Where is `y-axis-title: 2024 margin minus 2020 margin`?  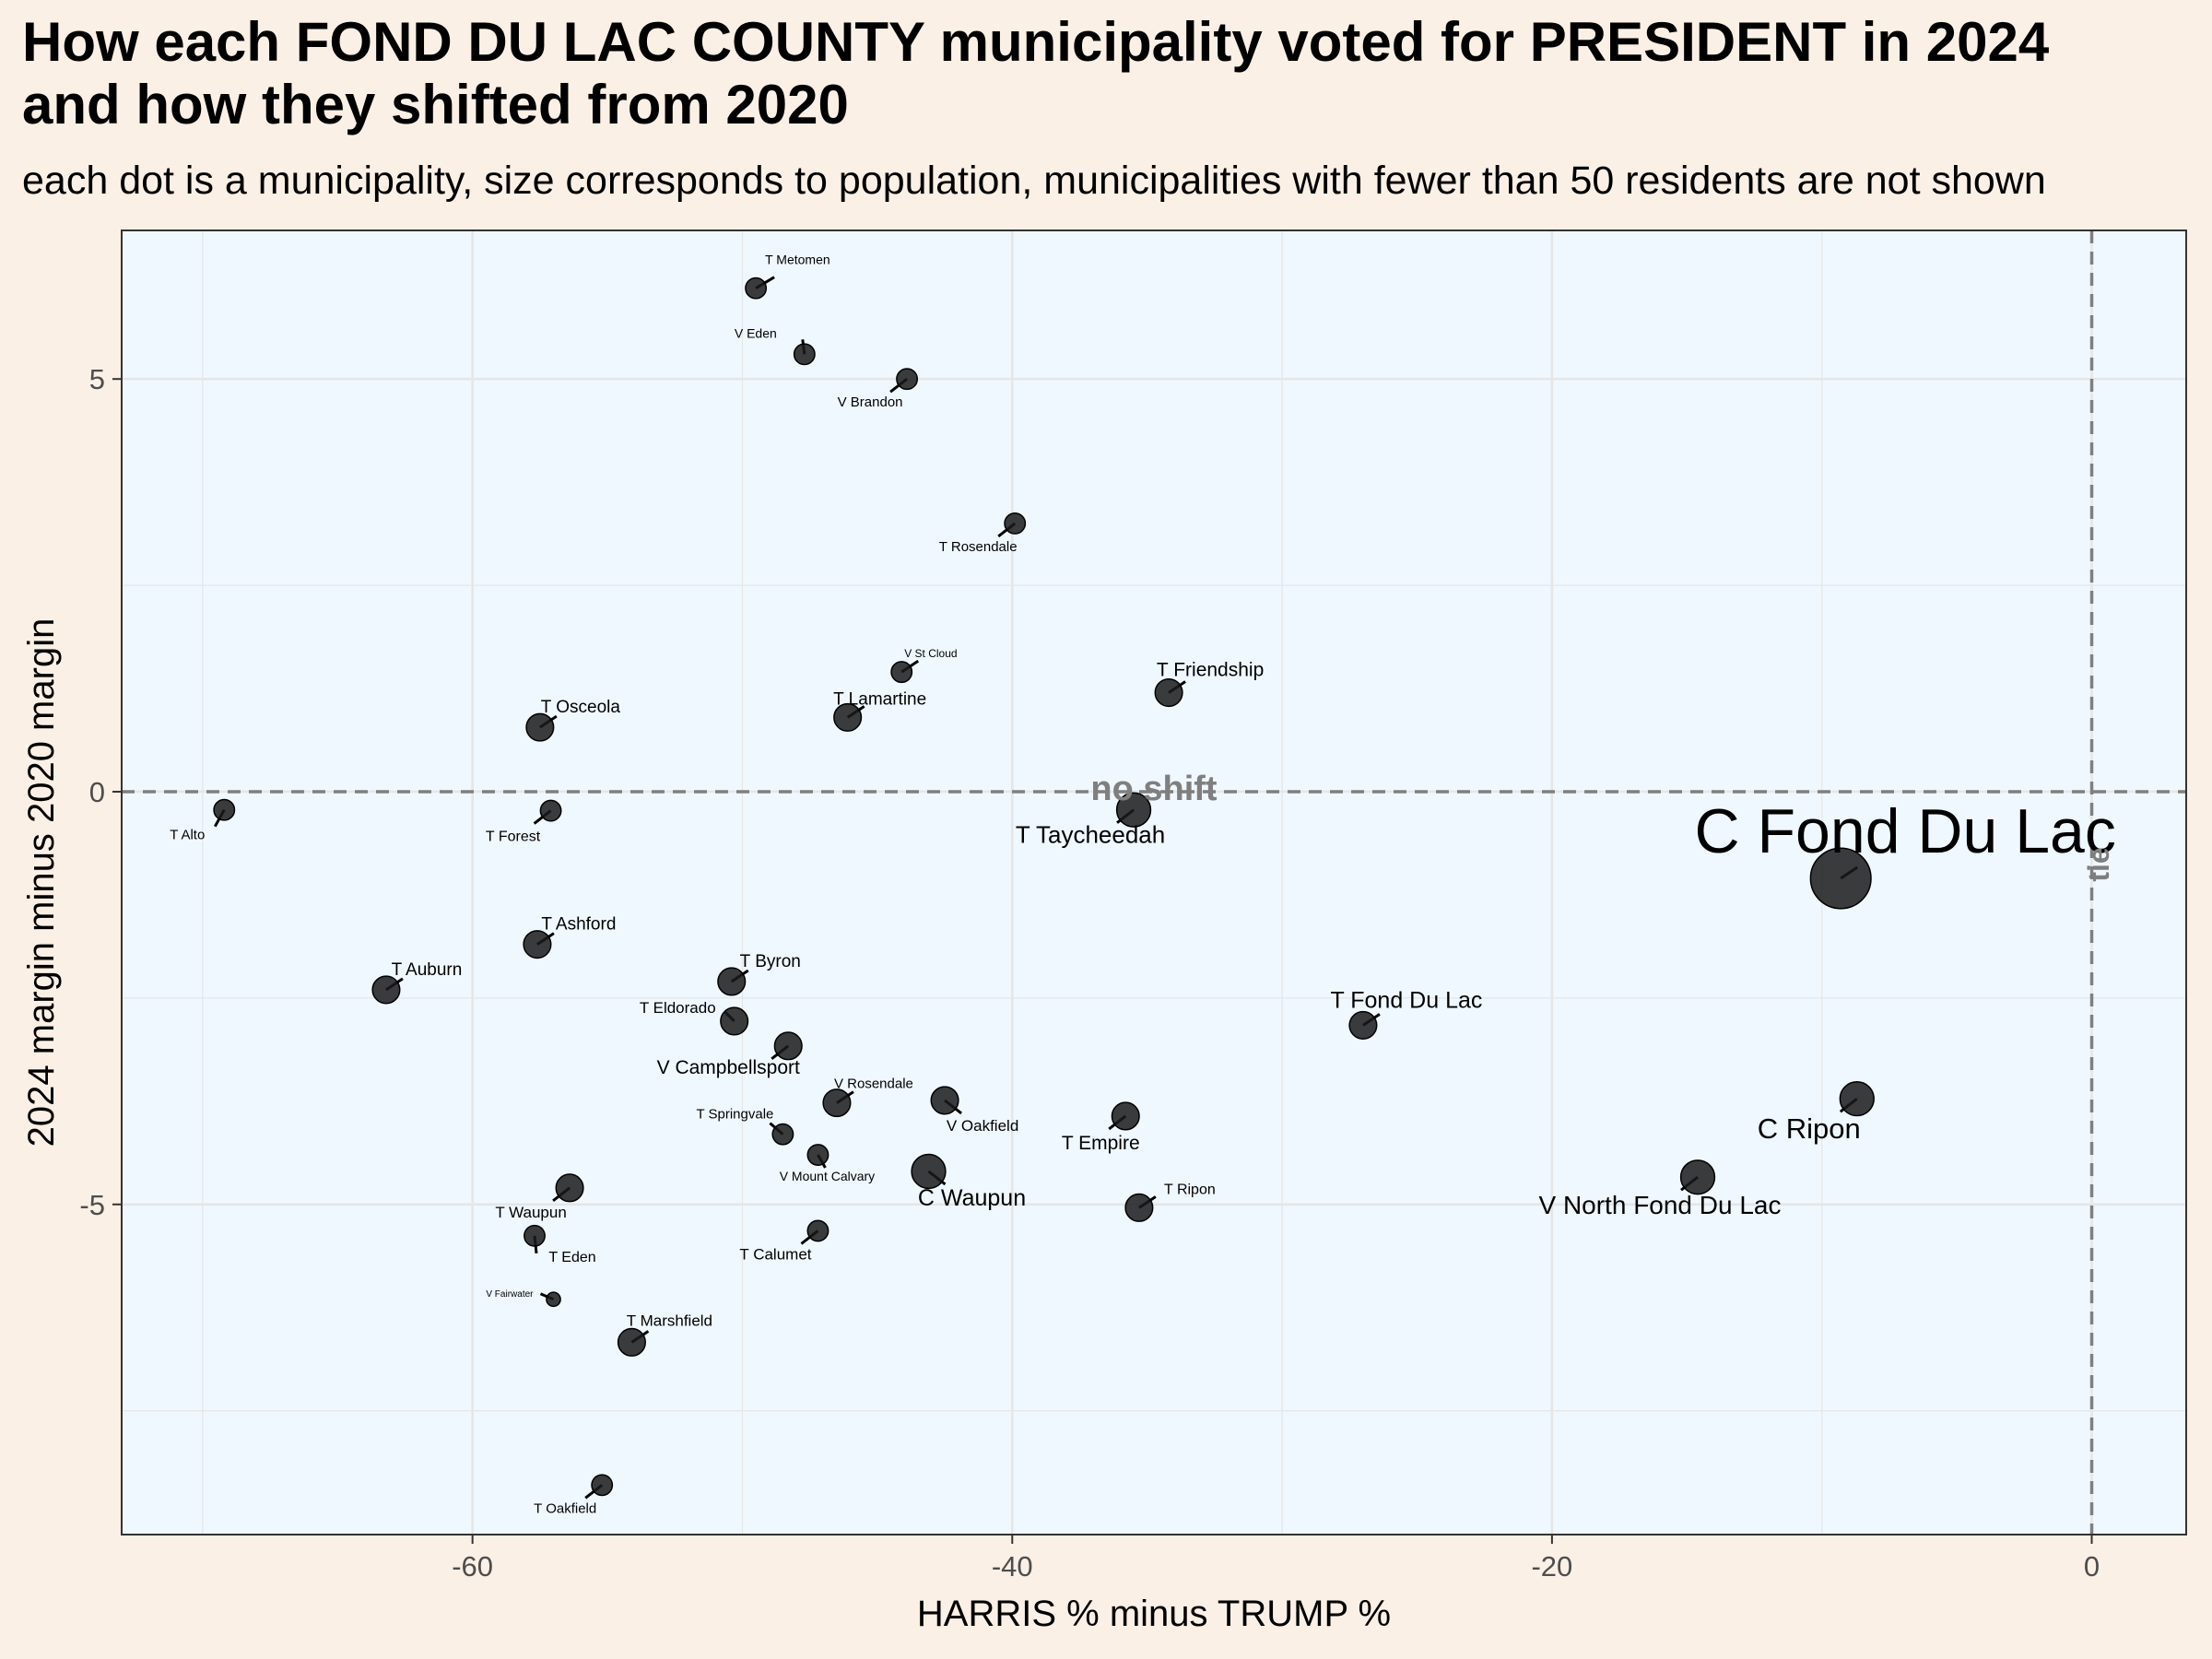
y-axis-title: 2024 margin minus 2020 margin is located at coordinates (41, 882).